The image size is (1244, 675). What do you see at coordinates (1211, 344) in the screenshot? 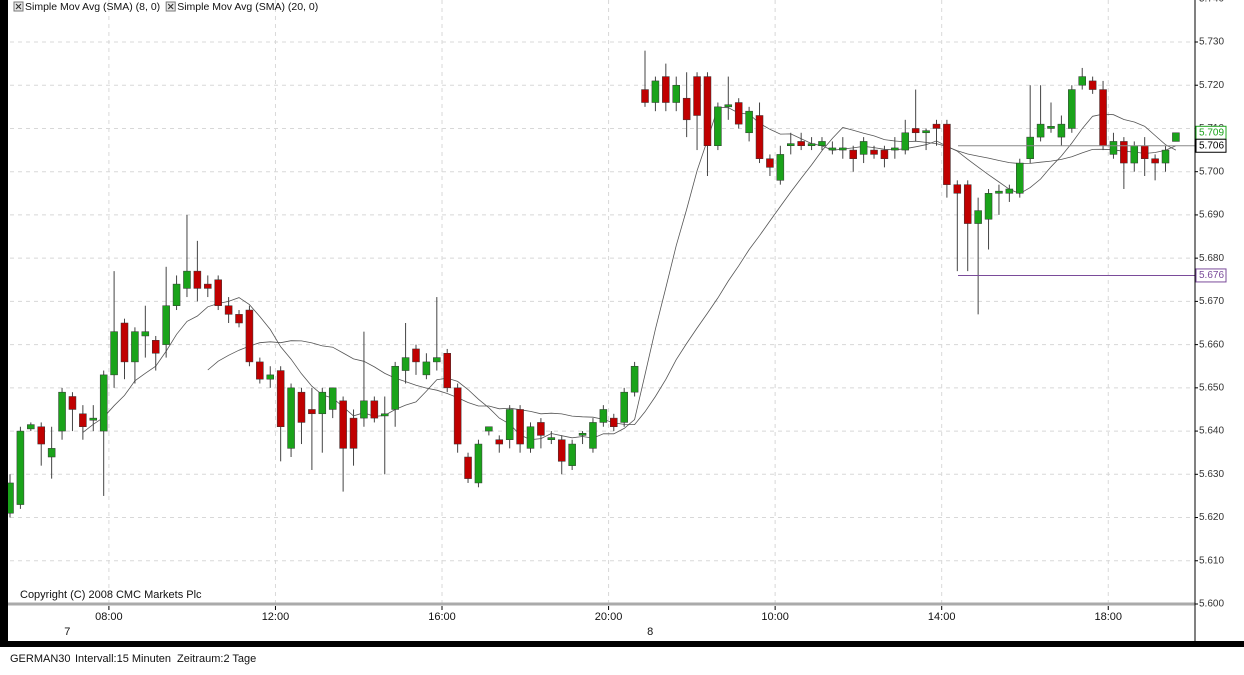
I see `y-tick-label: 5.660` at bounding box center [1211, 344].